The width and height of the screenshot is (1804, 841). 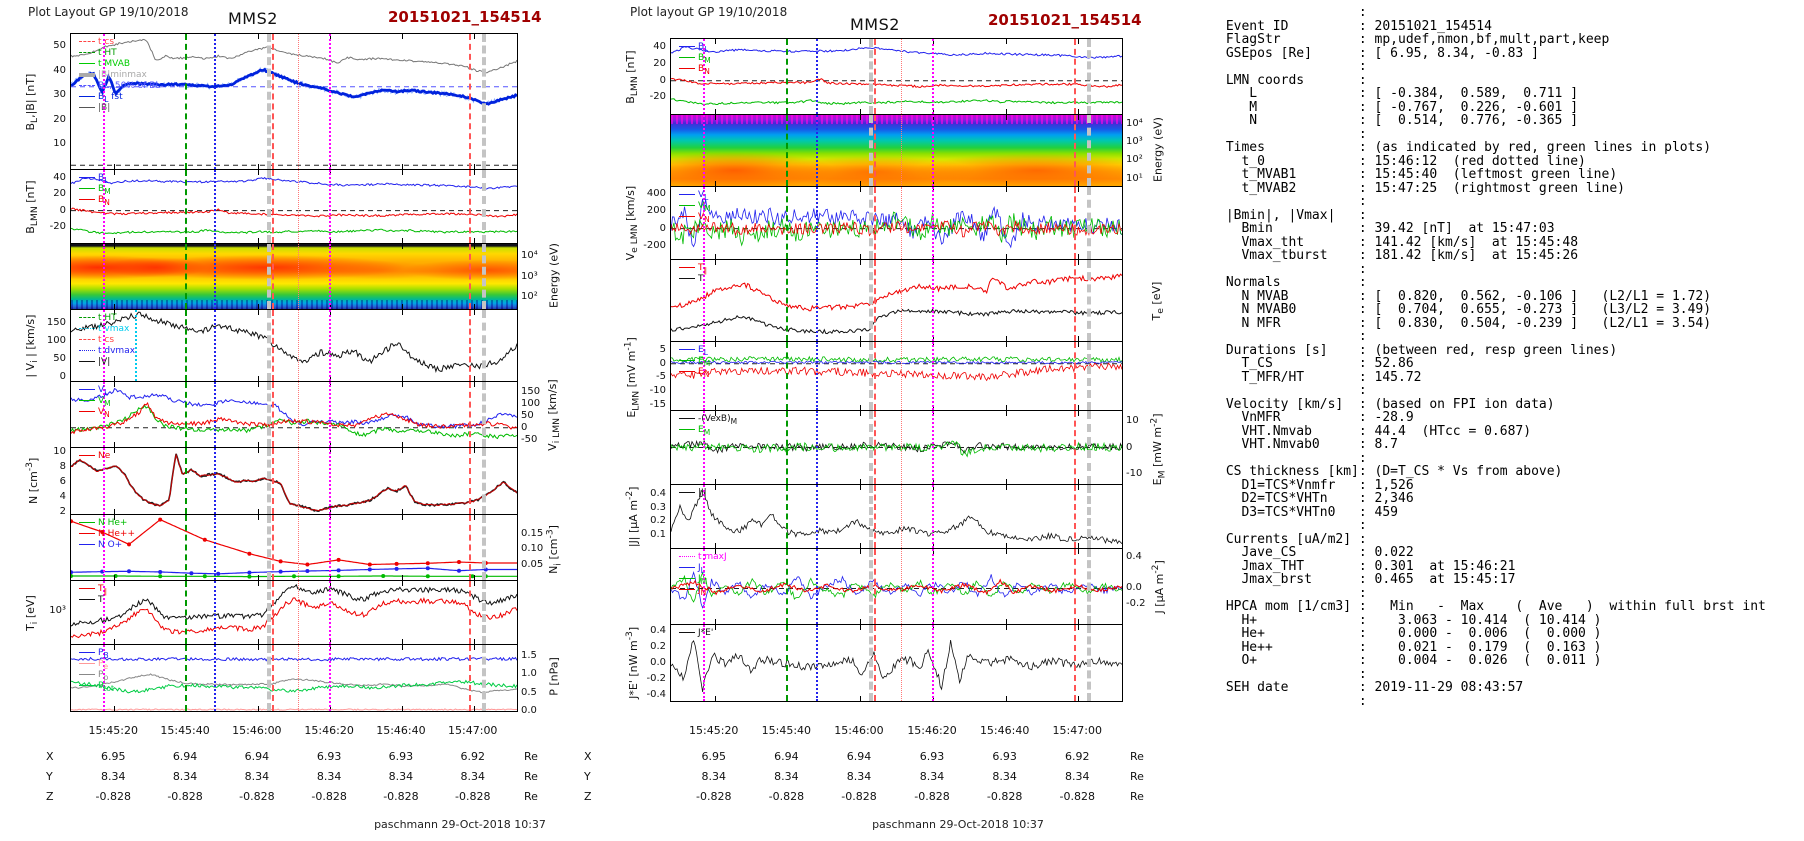 I want to click on series-P_B, so click(x=294, y=659).